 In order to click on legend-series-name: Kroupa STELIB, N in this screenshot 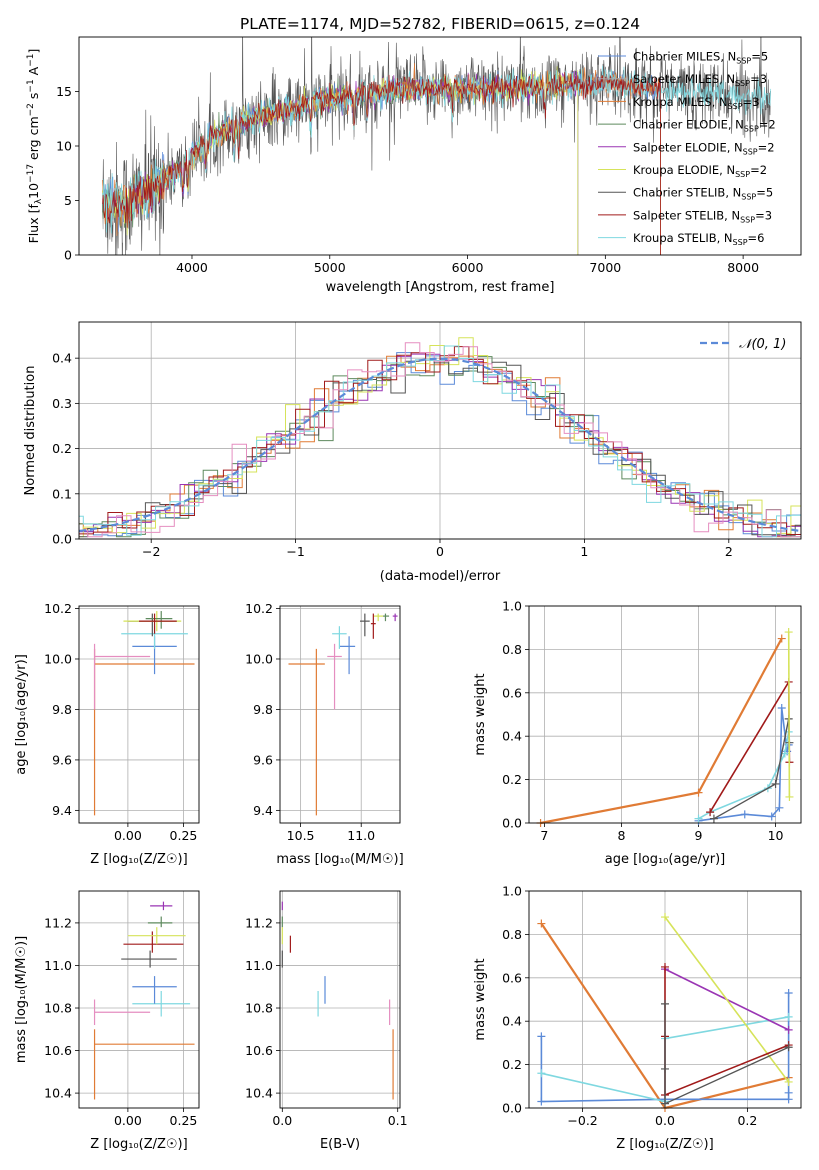, I will do `click(683, 238)`.